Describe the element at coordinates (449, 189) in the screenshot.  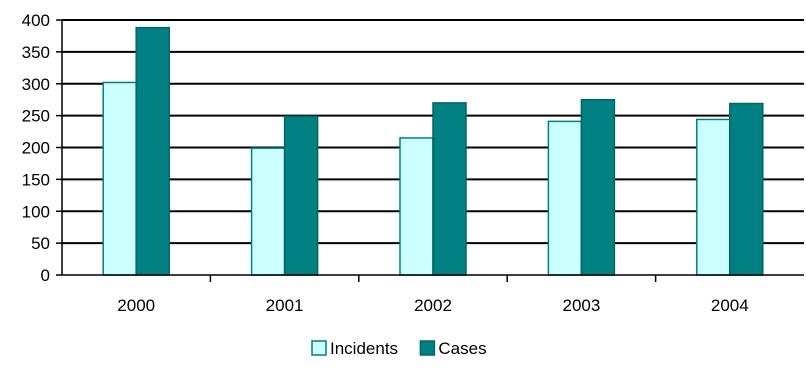
I see `bar-cases-2002` at that location.